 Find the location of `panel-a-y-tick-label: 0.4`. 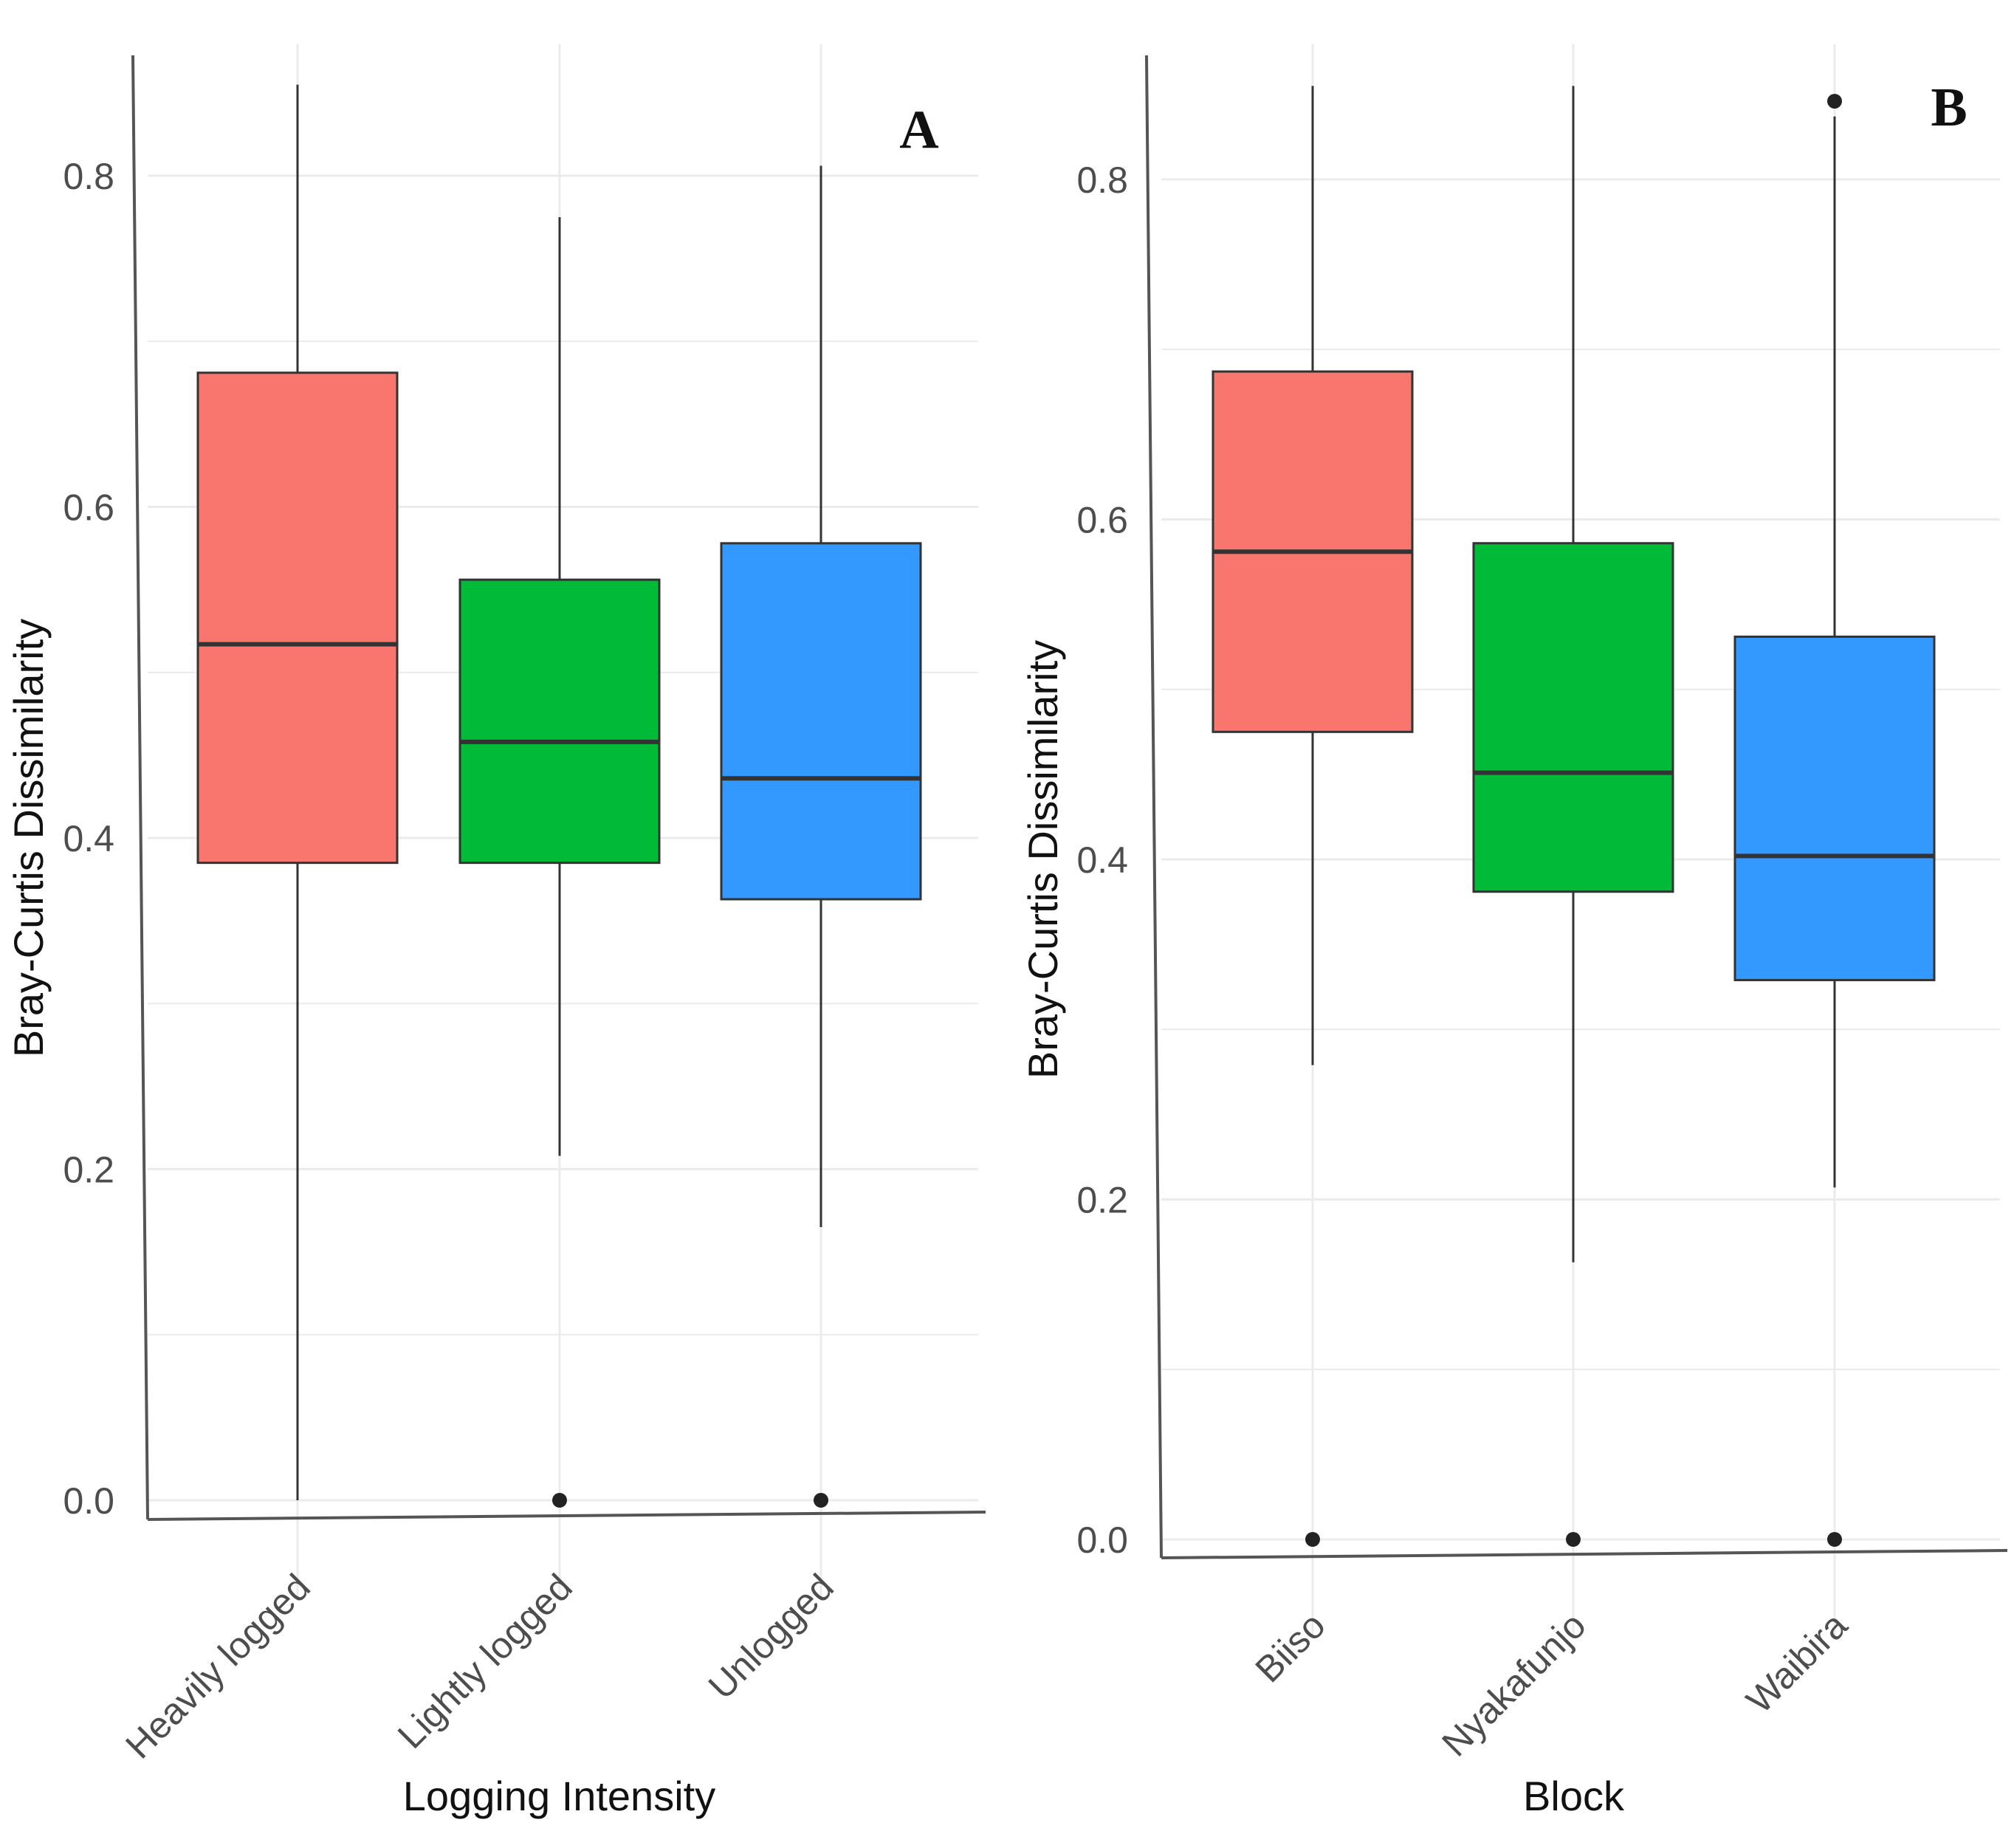

panel-a-y-tick-label: 0.4 is located at coordinates (88, 838).